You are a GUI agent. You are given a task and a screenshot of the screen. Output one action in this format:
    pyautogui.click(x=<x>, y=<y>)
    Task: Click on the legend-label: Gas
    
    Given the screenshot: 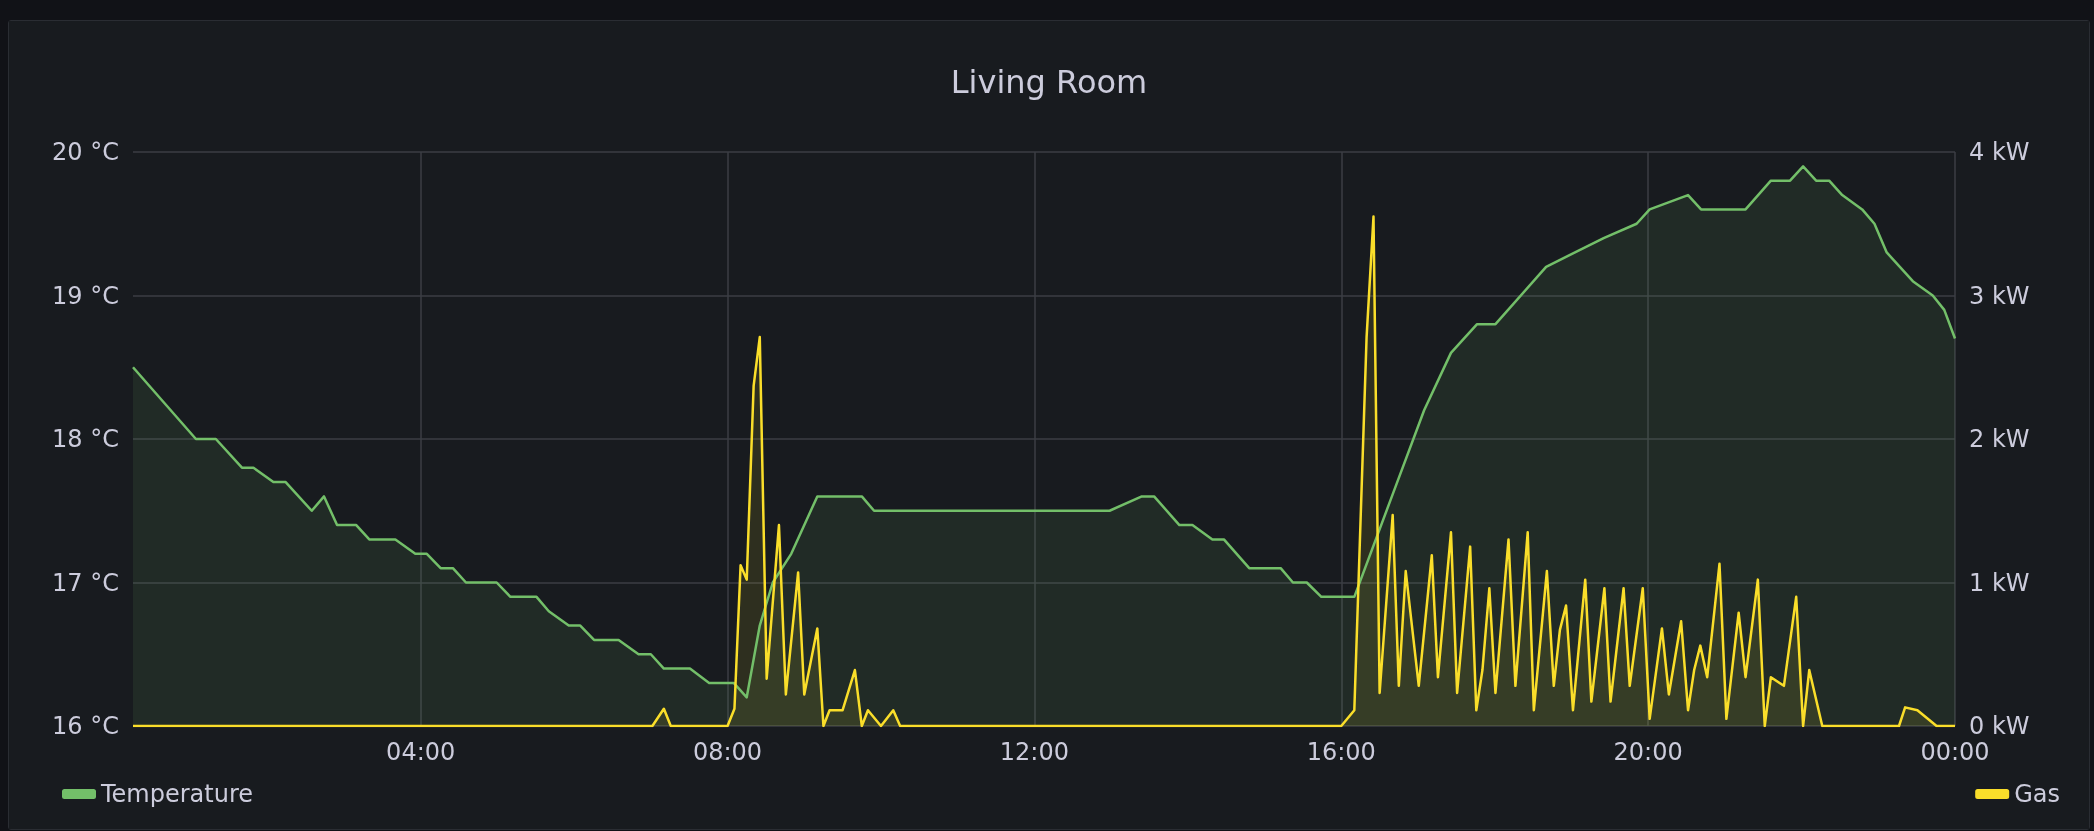 What is the action you would take?
    pyautogui.click(x=2037, y=794)
    